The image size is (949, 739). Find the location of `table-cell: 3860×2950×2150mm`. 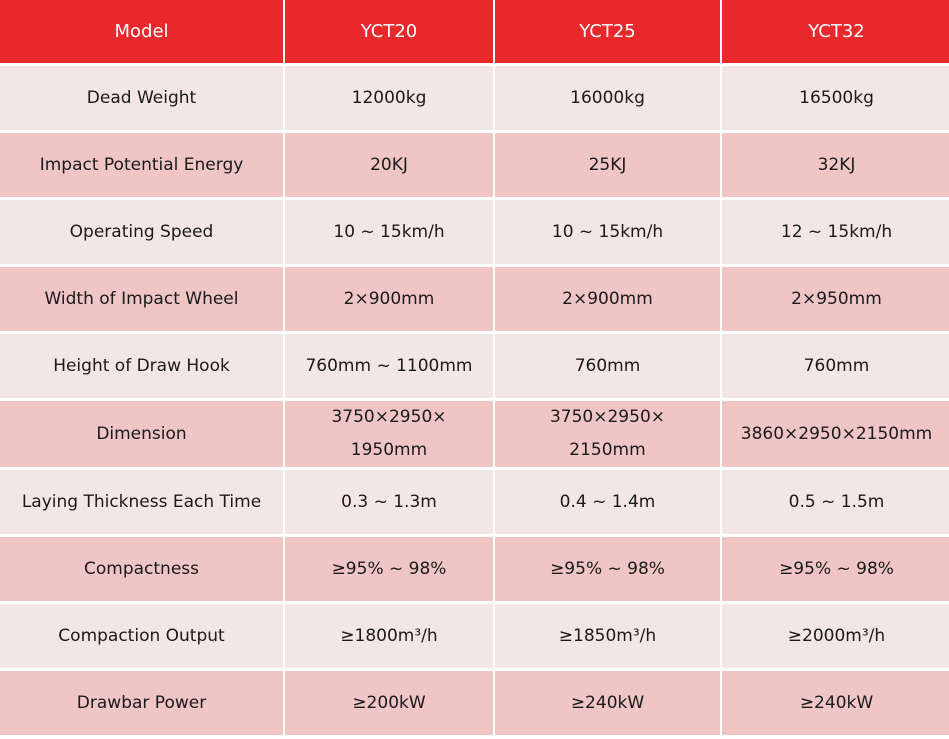

table-cell: 3860×2950×2150mm is located at coordinates (835, 434).